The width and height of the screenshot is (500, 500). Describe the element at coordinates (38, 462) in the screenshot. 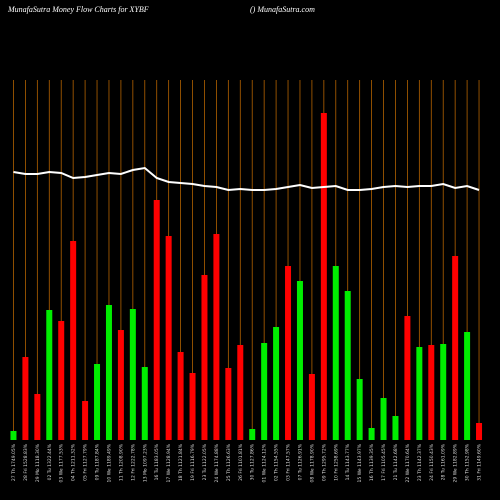

I see `x-tick-label: 29 Mo 1118.30%` at that location.